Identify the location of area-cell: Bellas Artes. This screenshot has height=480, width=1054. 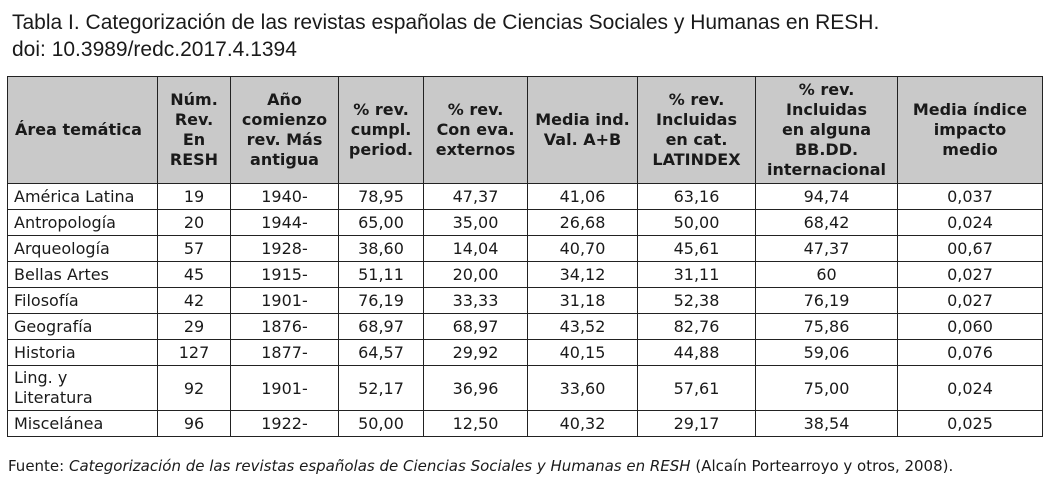
(82, 274).